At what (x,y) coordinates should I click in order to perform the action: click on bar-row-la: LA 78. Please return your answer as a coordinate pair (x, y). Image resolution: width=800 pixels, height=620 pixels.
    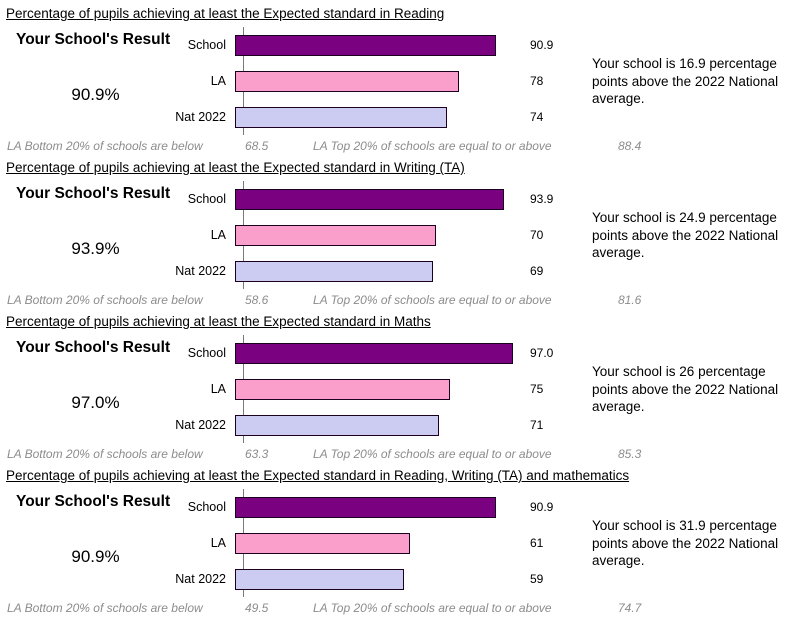
    Looking at the image, I should click on (400, 81).